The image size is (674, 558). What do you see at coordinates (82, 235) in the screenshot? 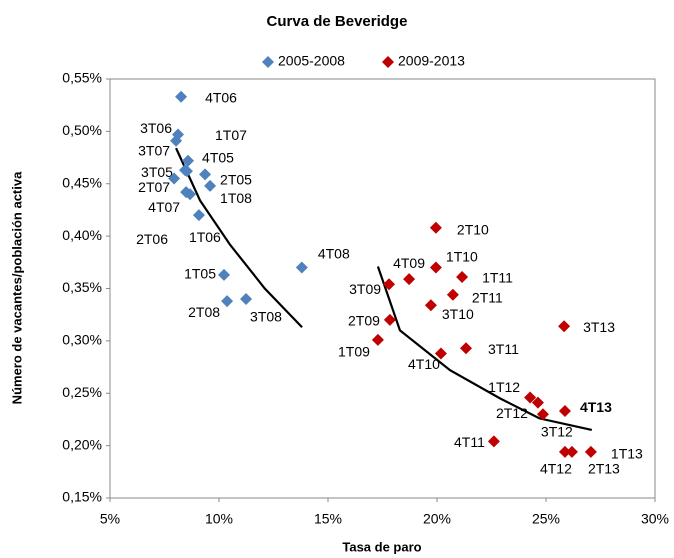
I see `y-tick-label: 0,40%` at bounding box center [82, 235].